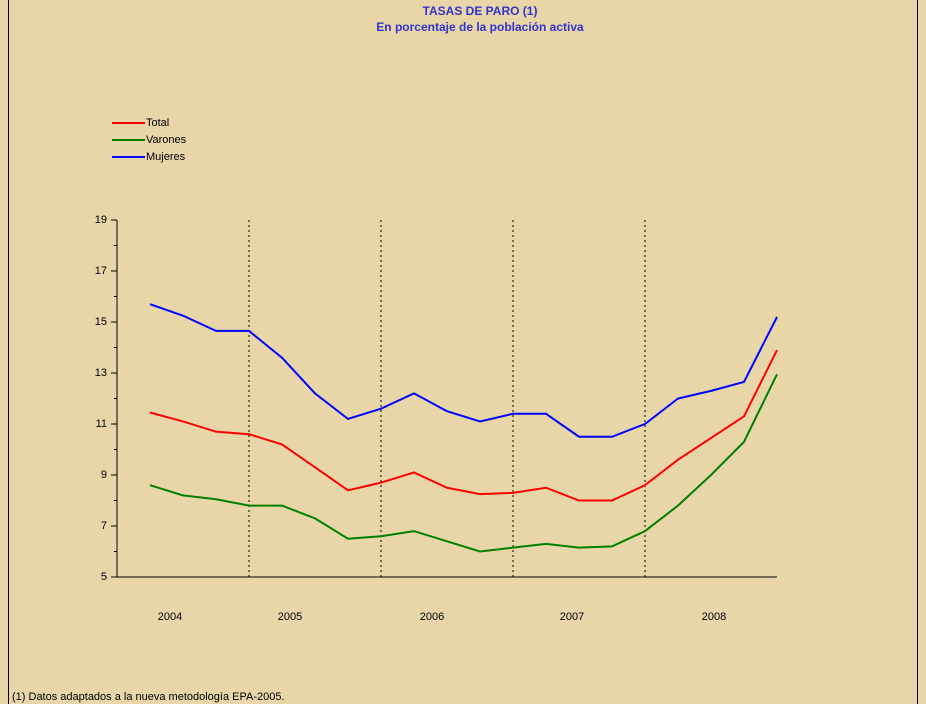 This screenshot has height=704, width=926. What do you see at coordinates (572, 617) in the screenshot?
I see `x-group-label: 2007` at bounding box center [572, 617].